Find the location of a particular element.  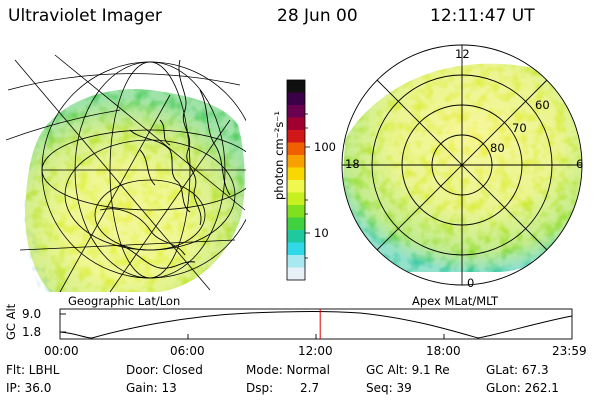

time-tick-2359: 23:59 is located at coordinates (569, 351).